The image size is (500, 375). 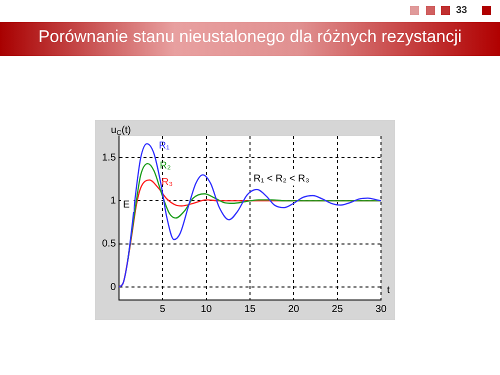 I want to click on chart-title: Porównanie stanu nieustalonego dla różnych rezystancji, so click(x=250, y=37).